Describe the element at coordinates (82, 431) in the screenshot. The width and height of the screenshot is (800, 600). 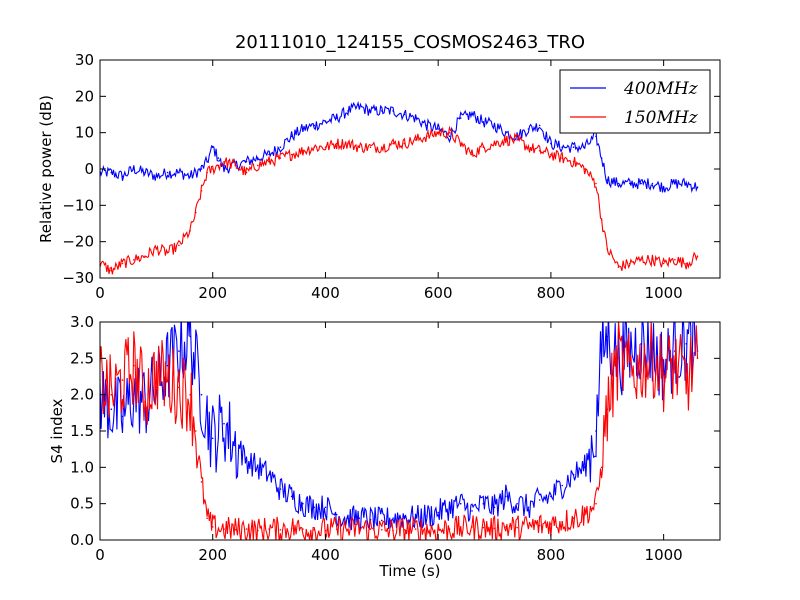
I see `s4-y-tick-label: 1.5` at that location.